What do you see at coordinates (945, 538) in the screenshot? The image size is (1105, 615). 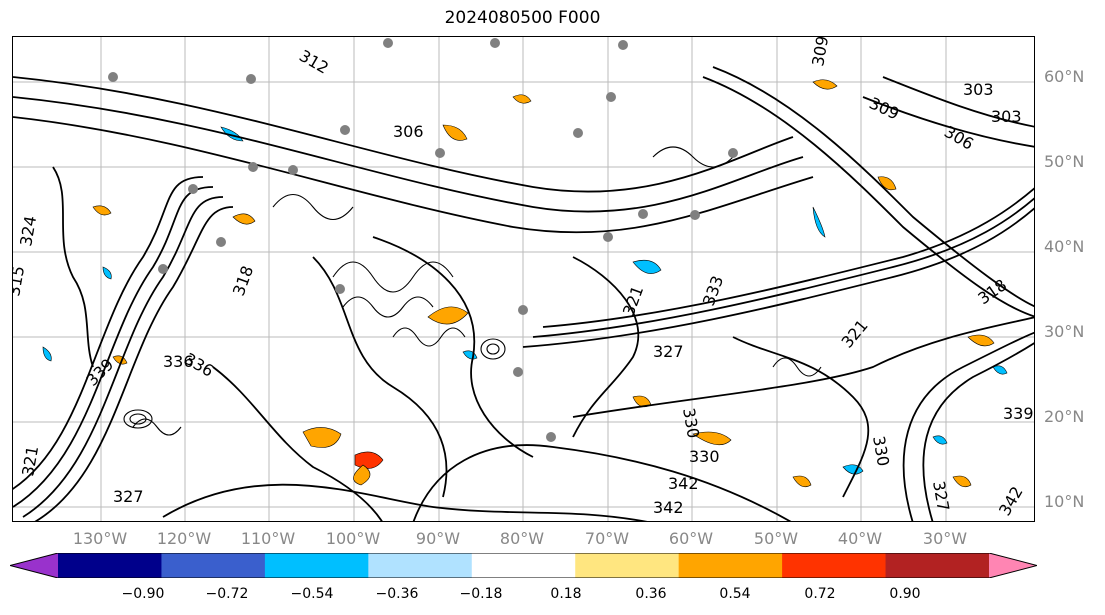 I see `lon-label: 30°W` at bounding box center [945, 538].